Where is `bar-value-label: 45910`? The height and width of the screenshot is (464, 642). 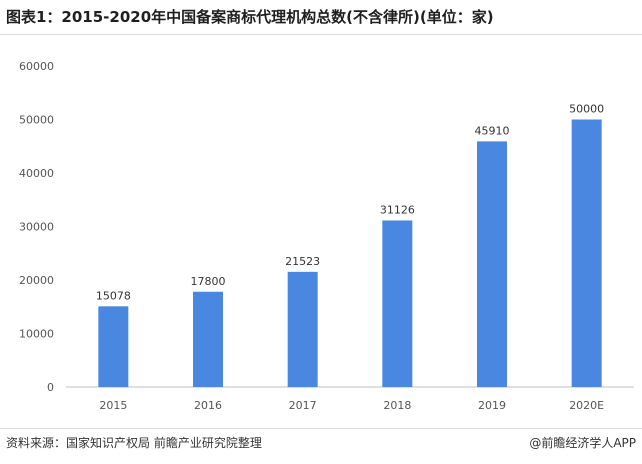 bar-value-label: 45910 is located at coordinates (492, 130).